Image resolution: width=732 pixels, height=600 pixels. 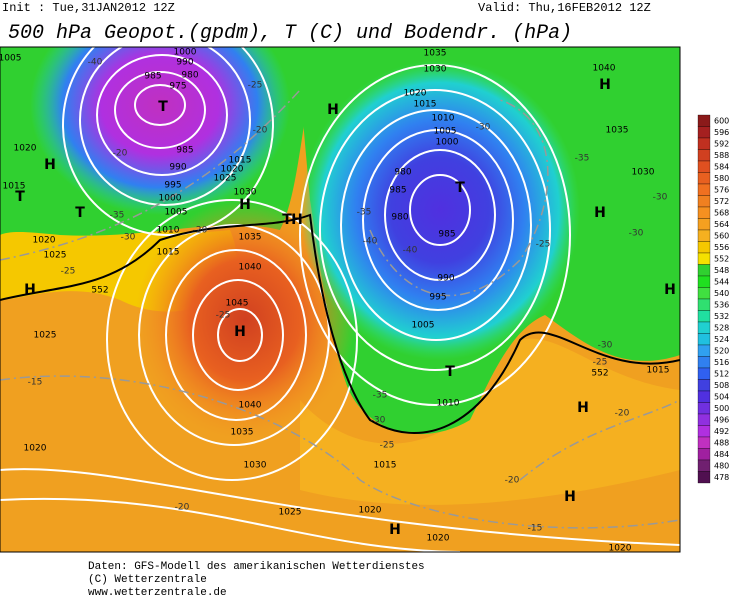 I want to click on colorbar-label: 484, so click(x=721, y=454).